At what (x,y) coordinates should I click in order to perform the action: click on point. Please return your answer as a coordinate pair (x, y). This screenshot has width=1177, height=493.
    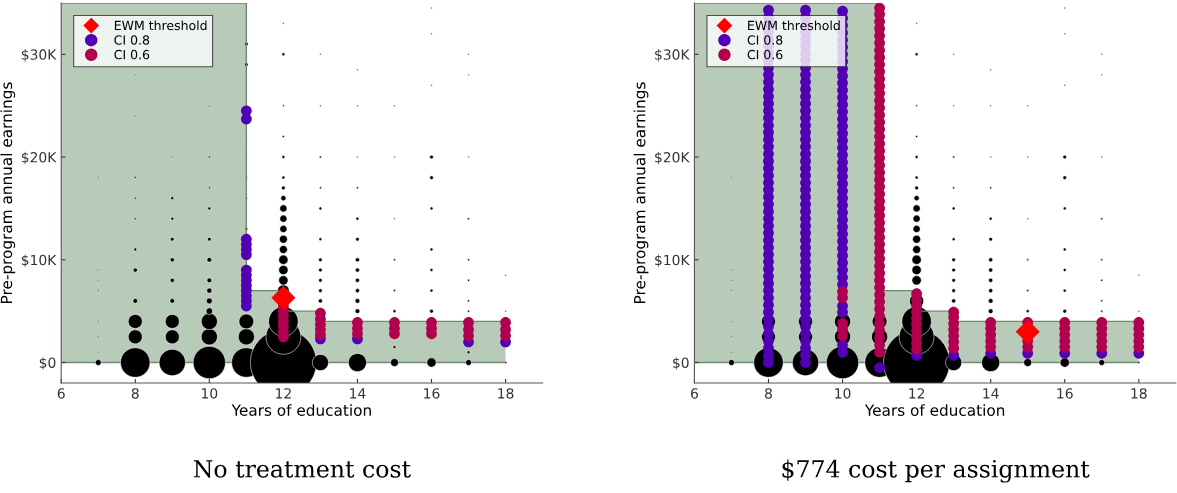
    Looking at the image, I should click on (283, 297).